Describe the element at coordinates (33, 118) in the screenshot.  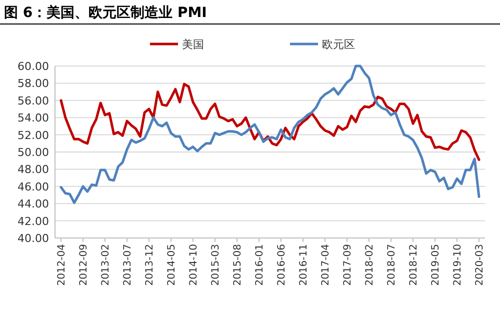
I see `y-tick-label: 54.00` at that location.